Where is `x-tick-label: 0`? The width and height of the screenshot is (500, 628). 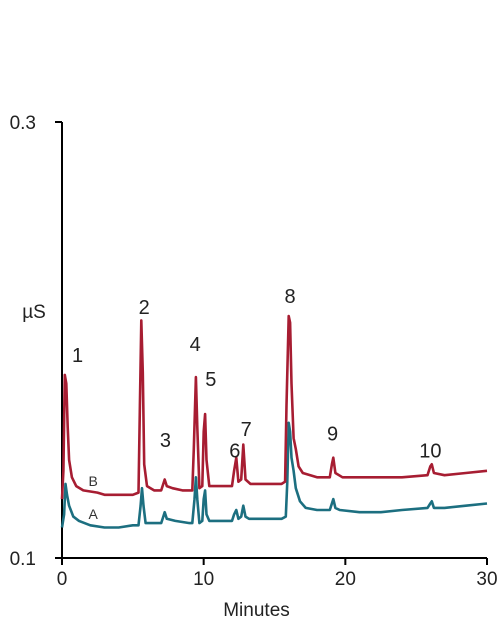
x-tick-label: 0 is located at coordinates (62, 579).